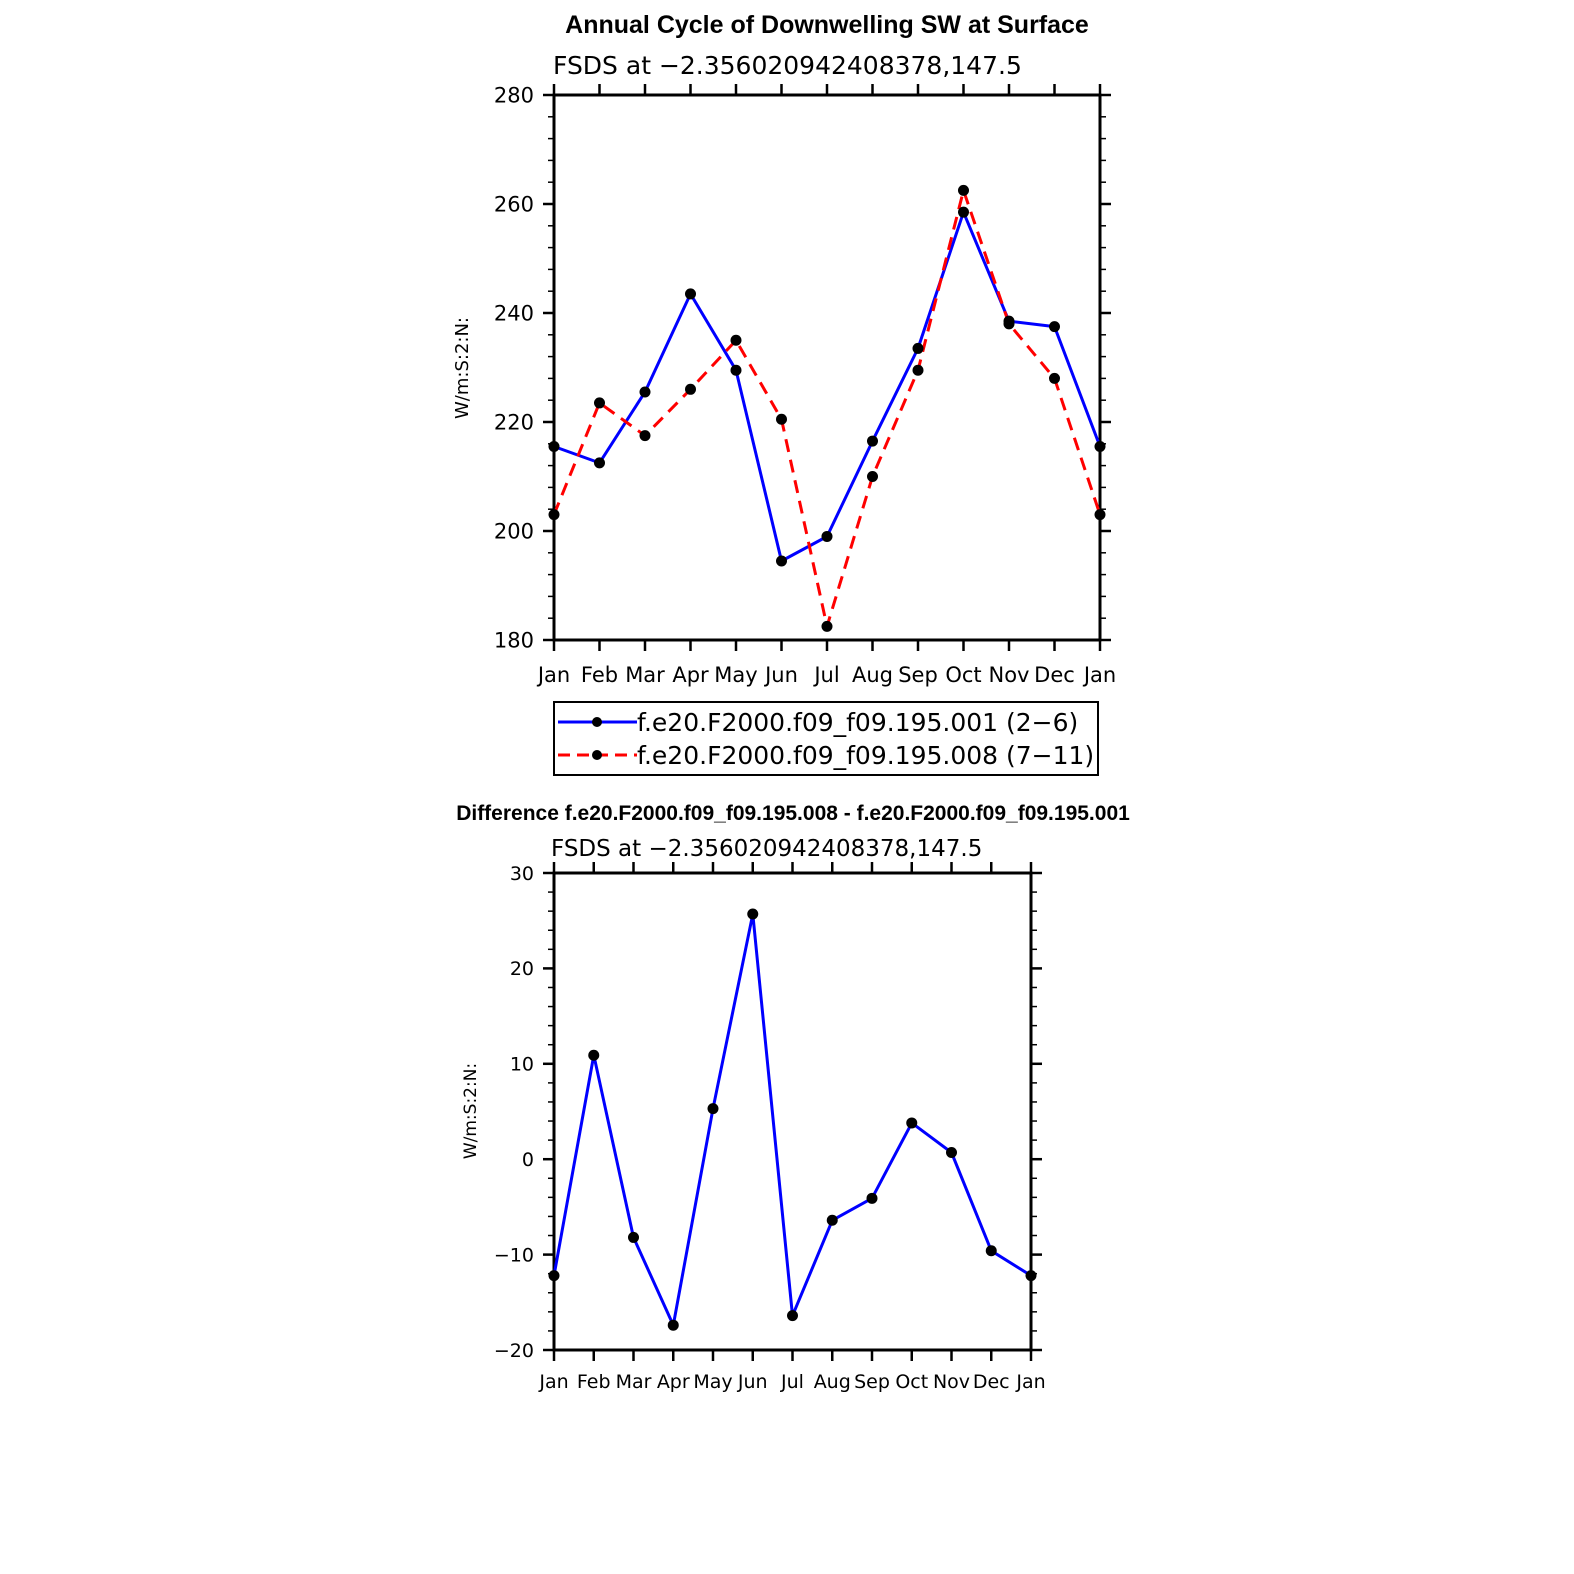 The height and width of the screenshot is (1574, 1574). What do you see at coordinates (514, 532) in the screenshot?
I see `y-tick-label: 200` at bounding box center [514, 532].